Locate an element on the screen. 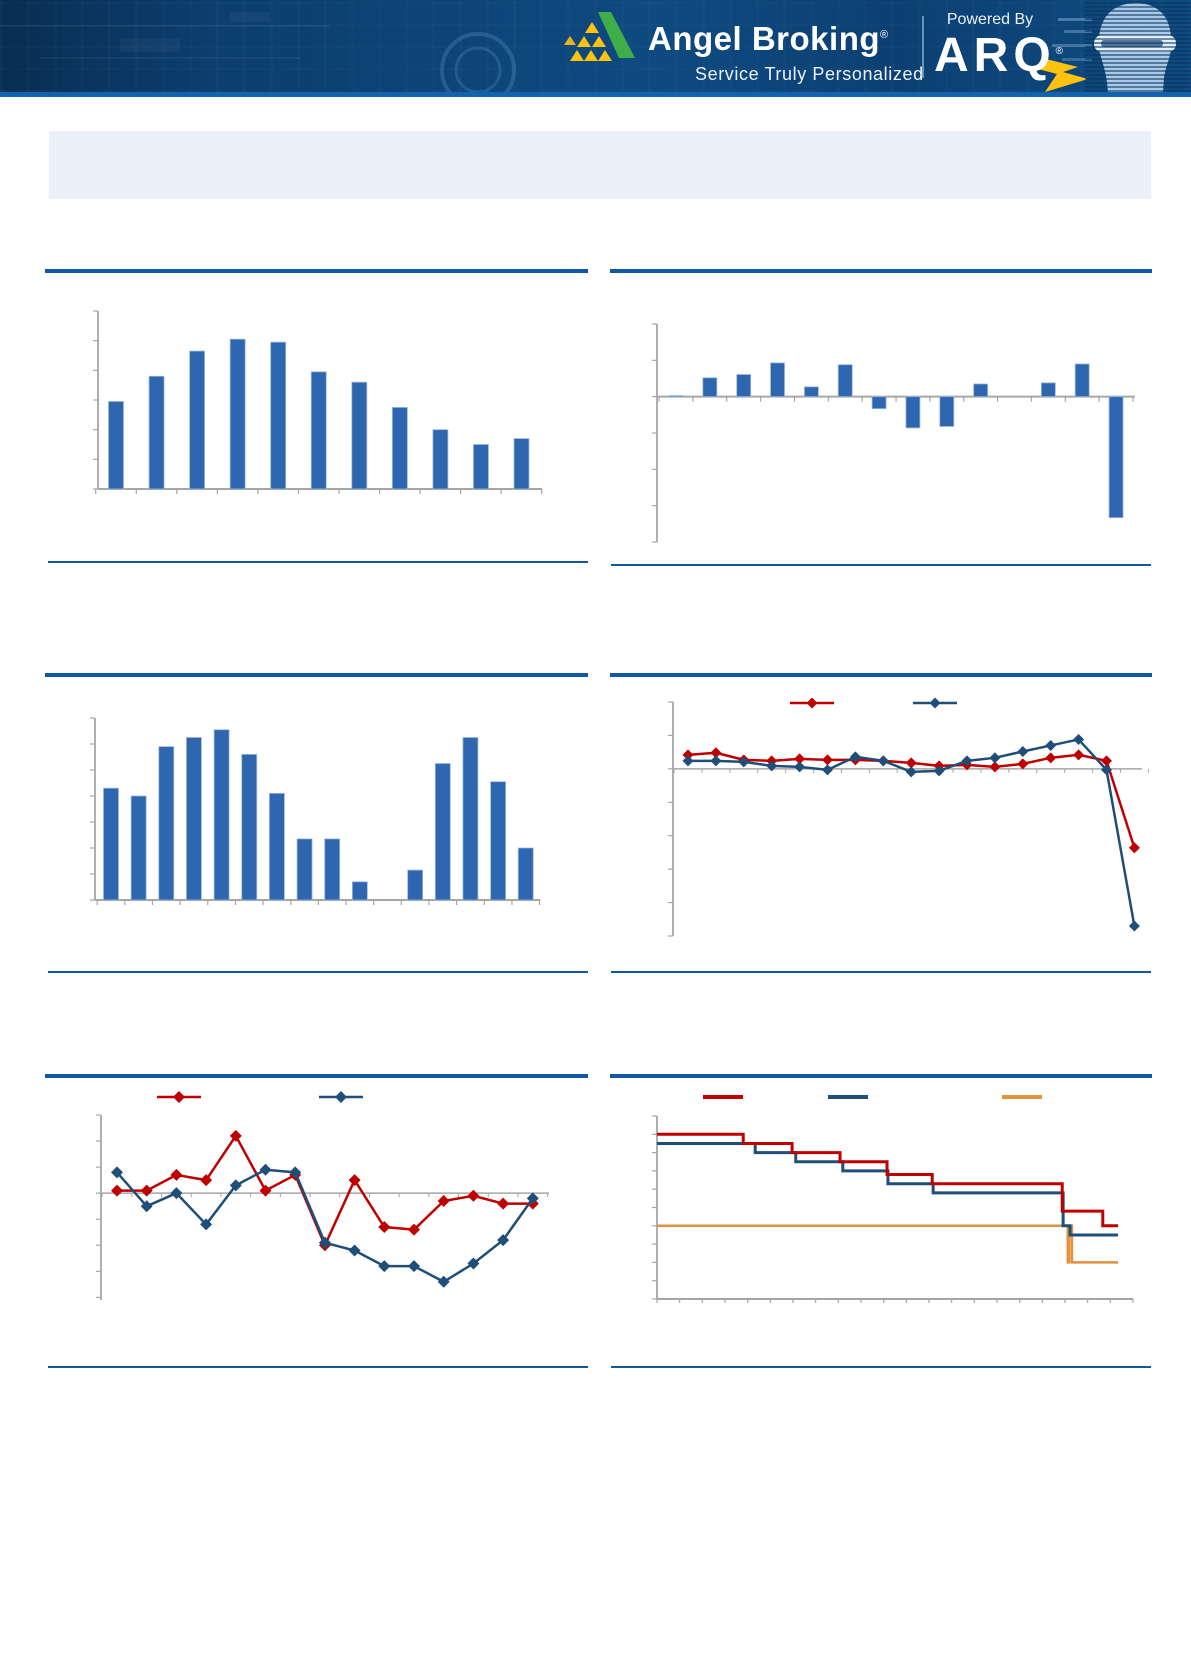 This screenshot has width=1191, height=1674. robot-head-graphic is located at coordinates (1121, 46).